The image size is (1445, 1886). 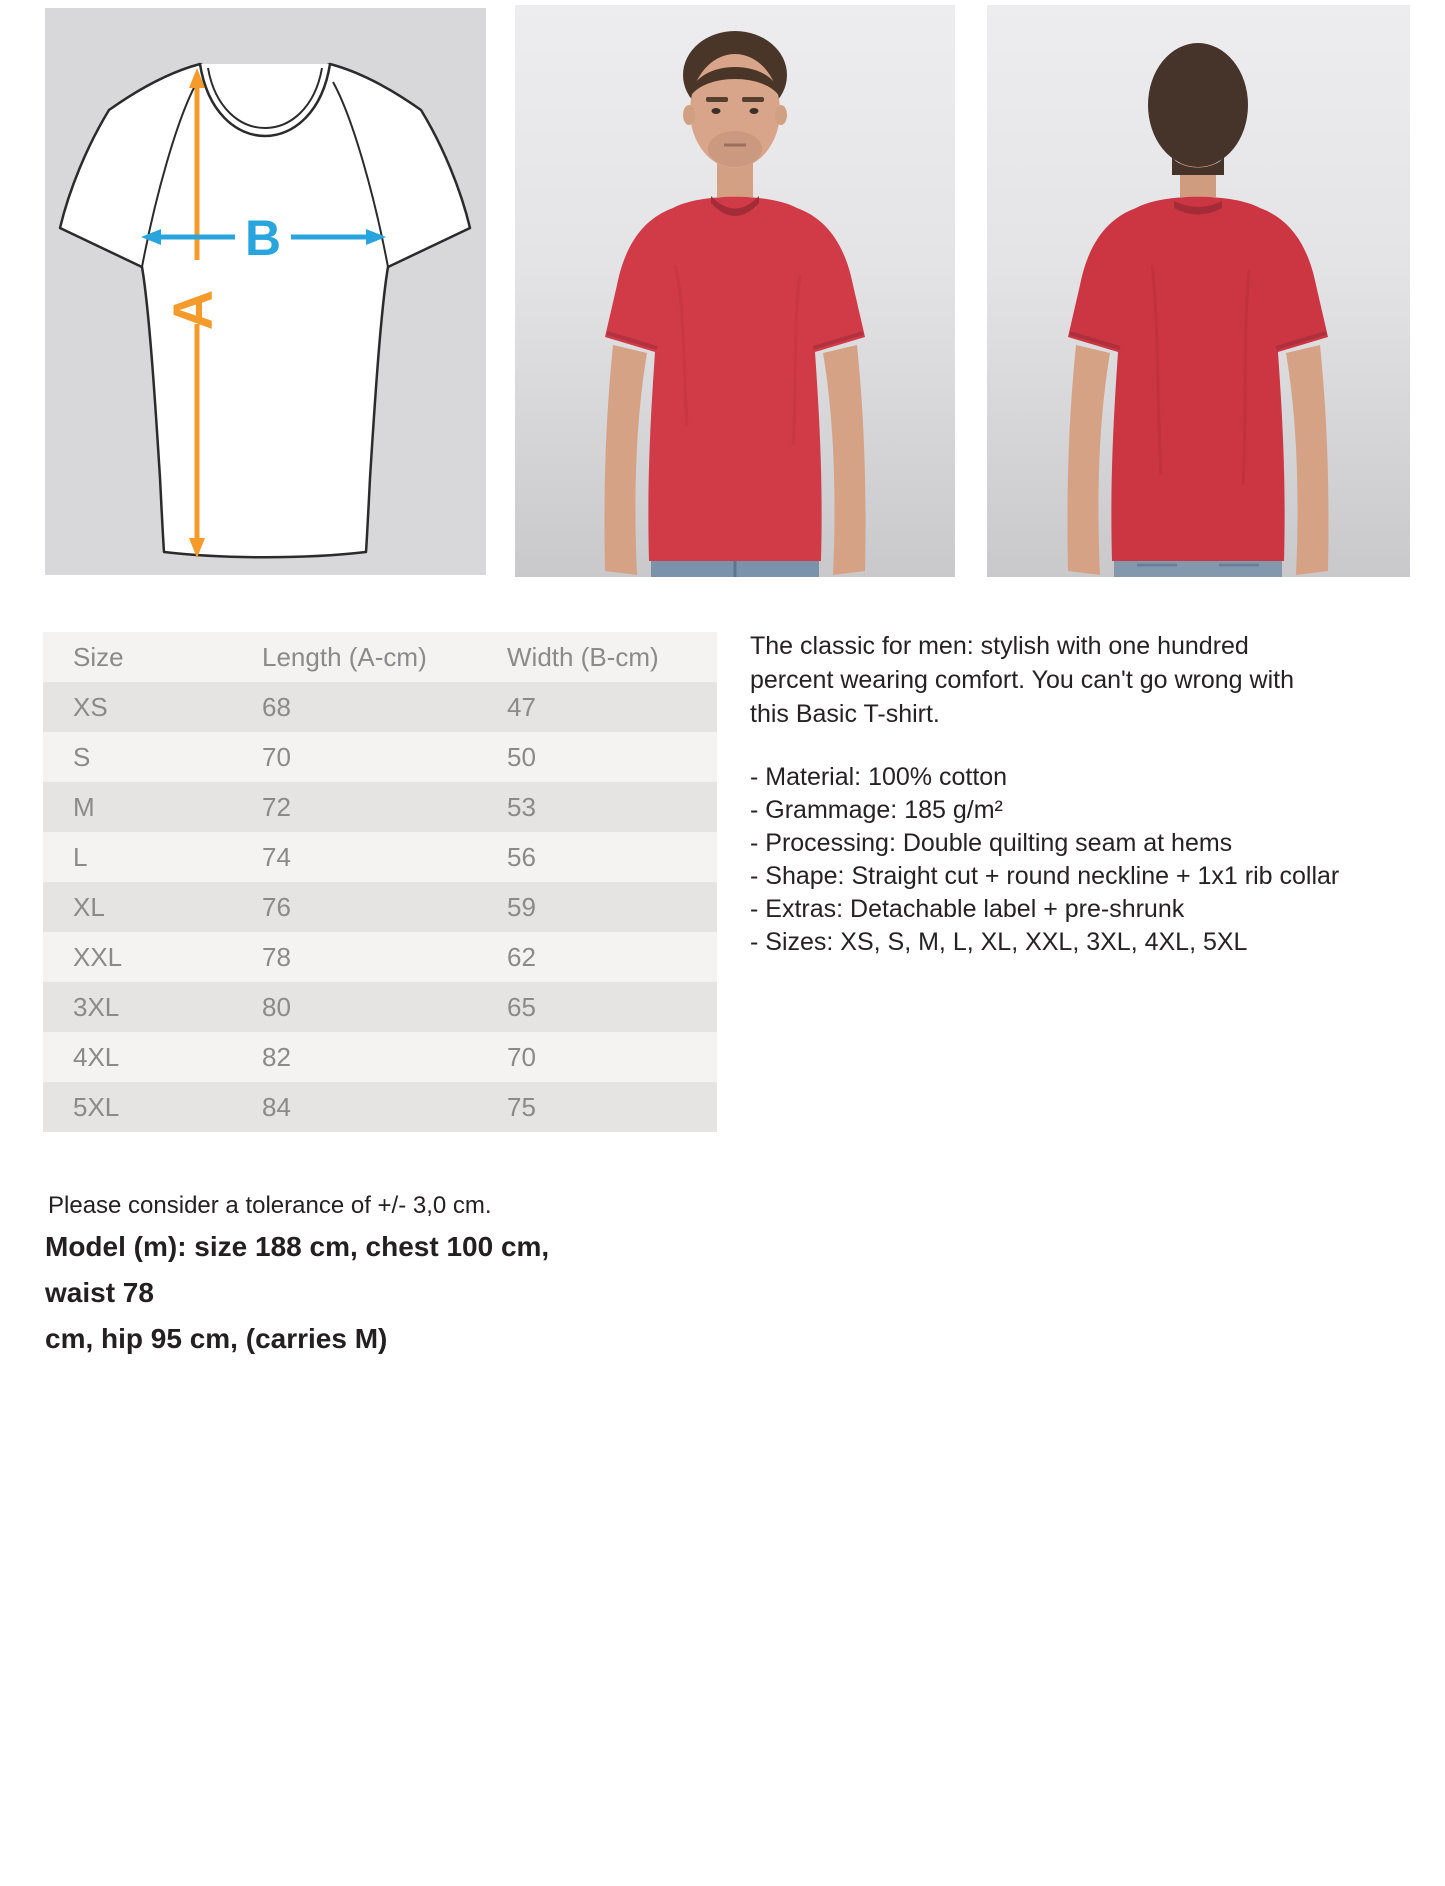 What do you see at coordinates (521, 906) in the screenshot?
I see `table-cell: 59` at bounding box center [521, 906].